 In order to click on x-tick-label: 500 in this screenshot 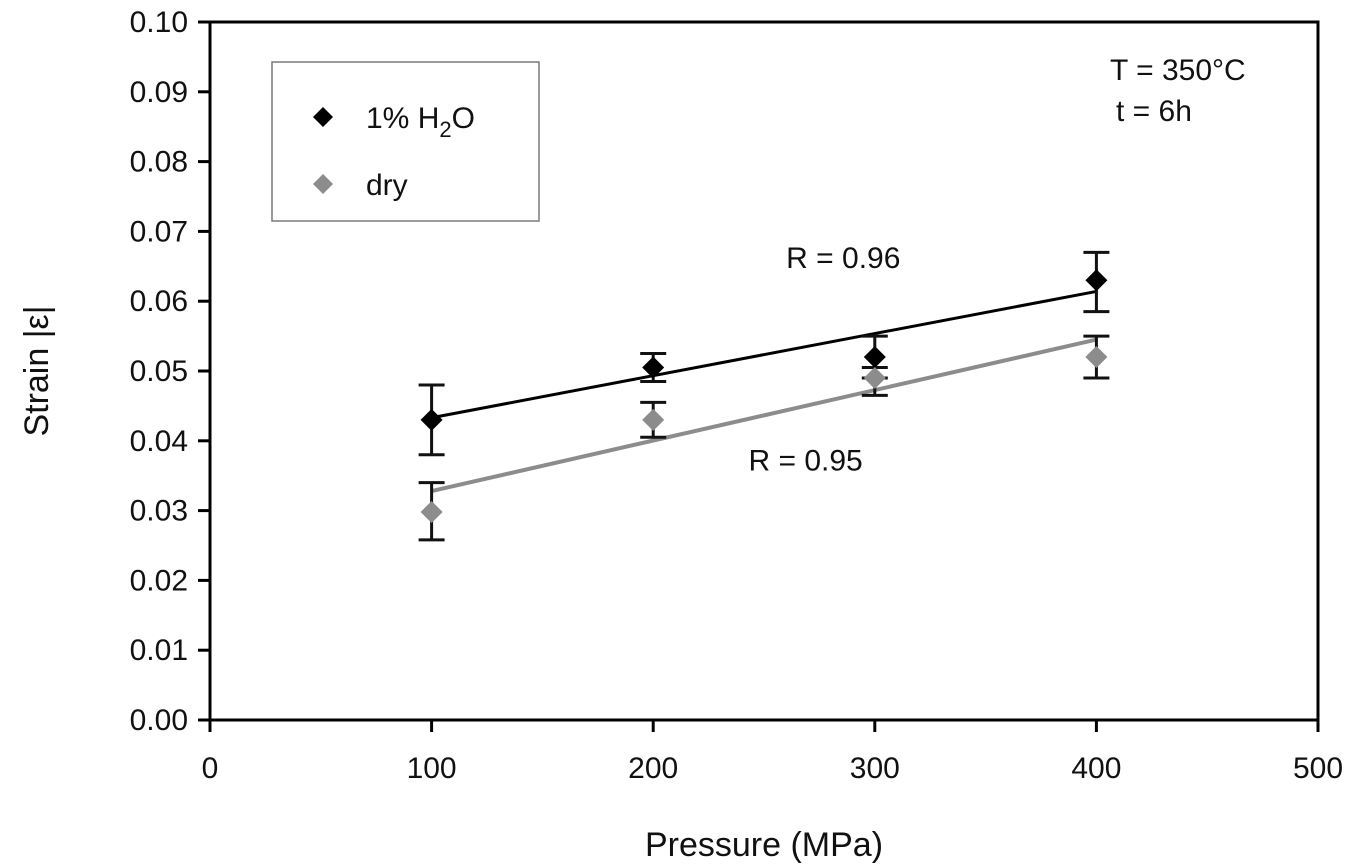, I will do `click(1318, 768)`.